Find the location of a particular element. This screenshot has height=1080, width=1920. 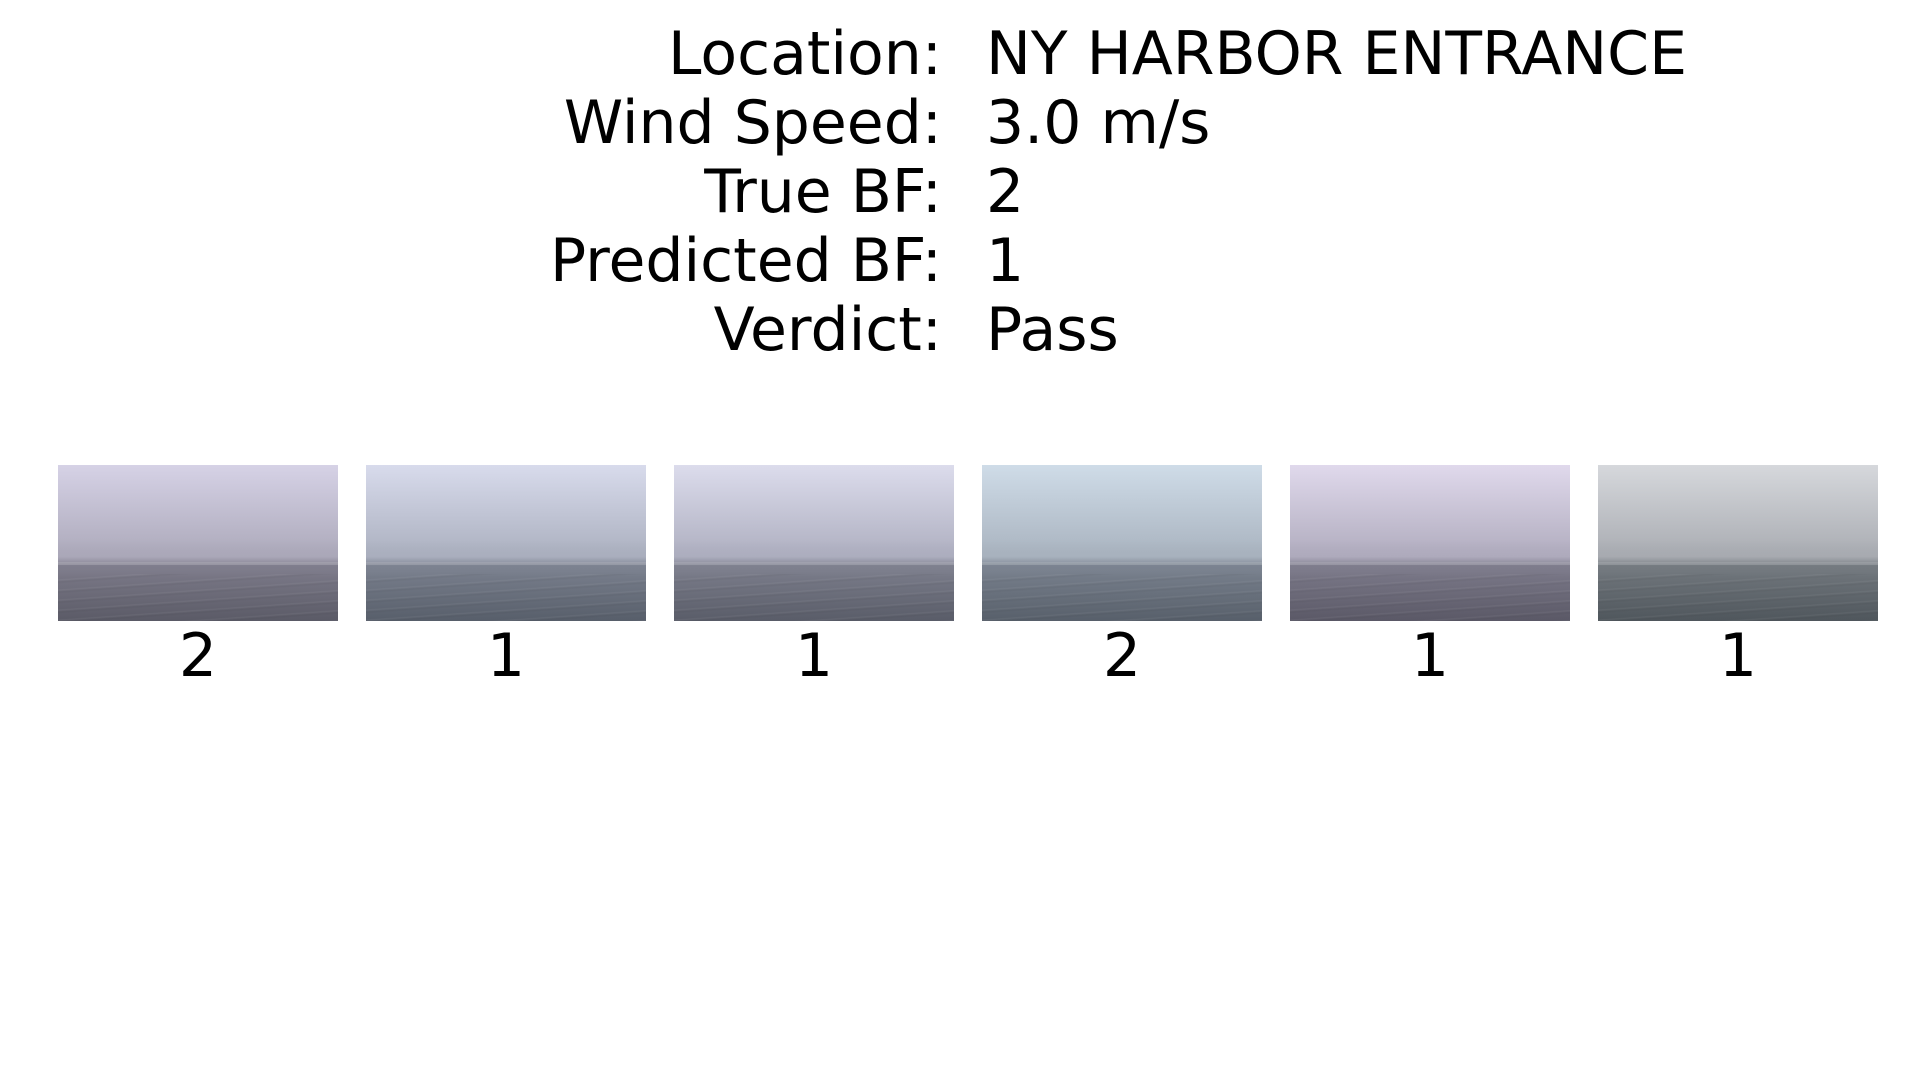

wind-speed-row: Wind Speed: 3.0 m/s is located at coordinates (960, 123).